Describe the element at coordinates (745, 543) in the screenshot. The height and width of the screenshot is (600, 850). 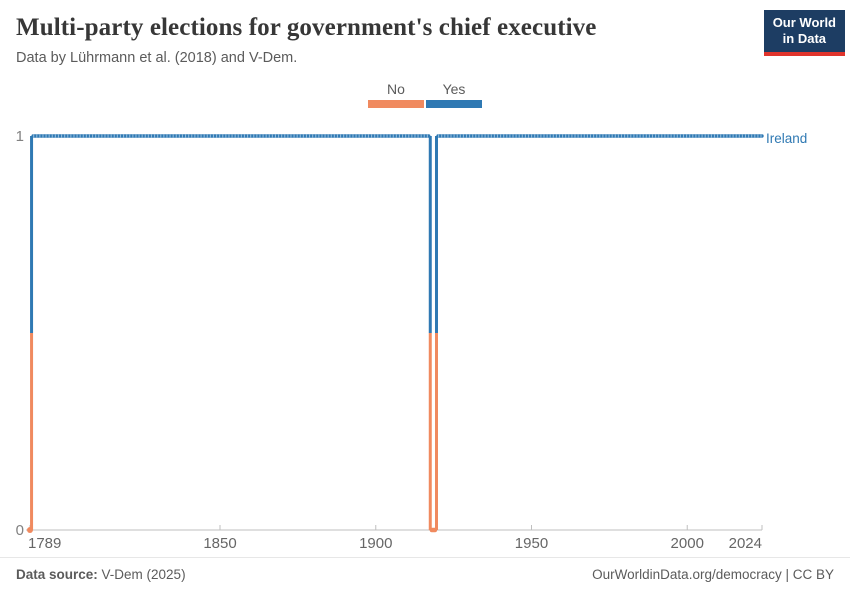
I see `x-axis-tick-label: 2024` at that location.